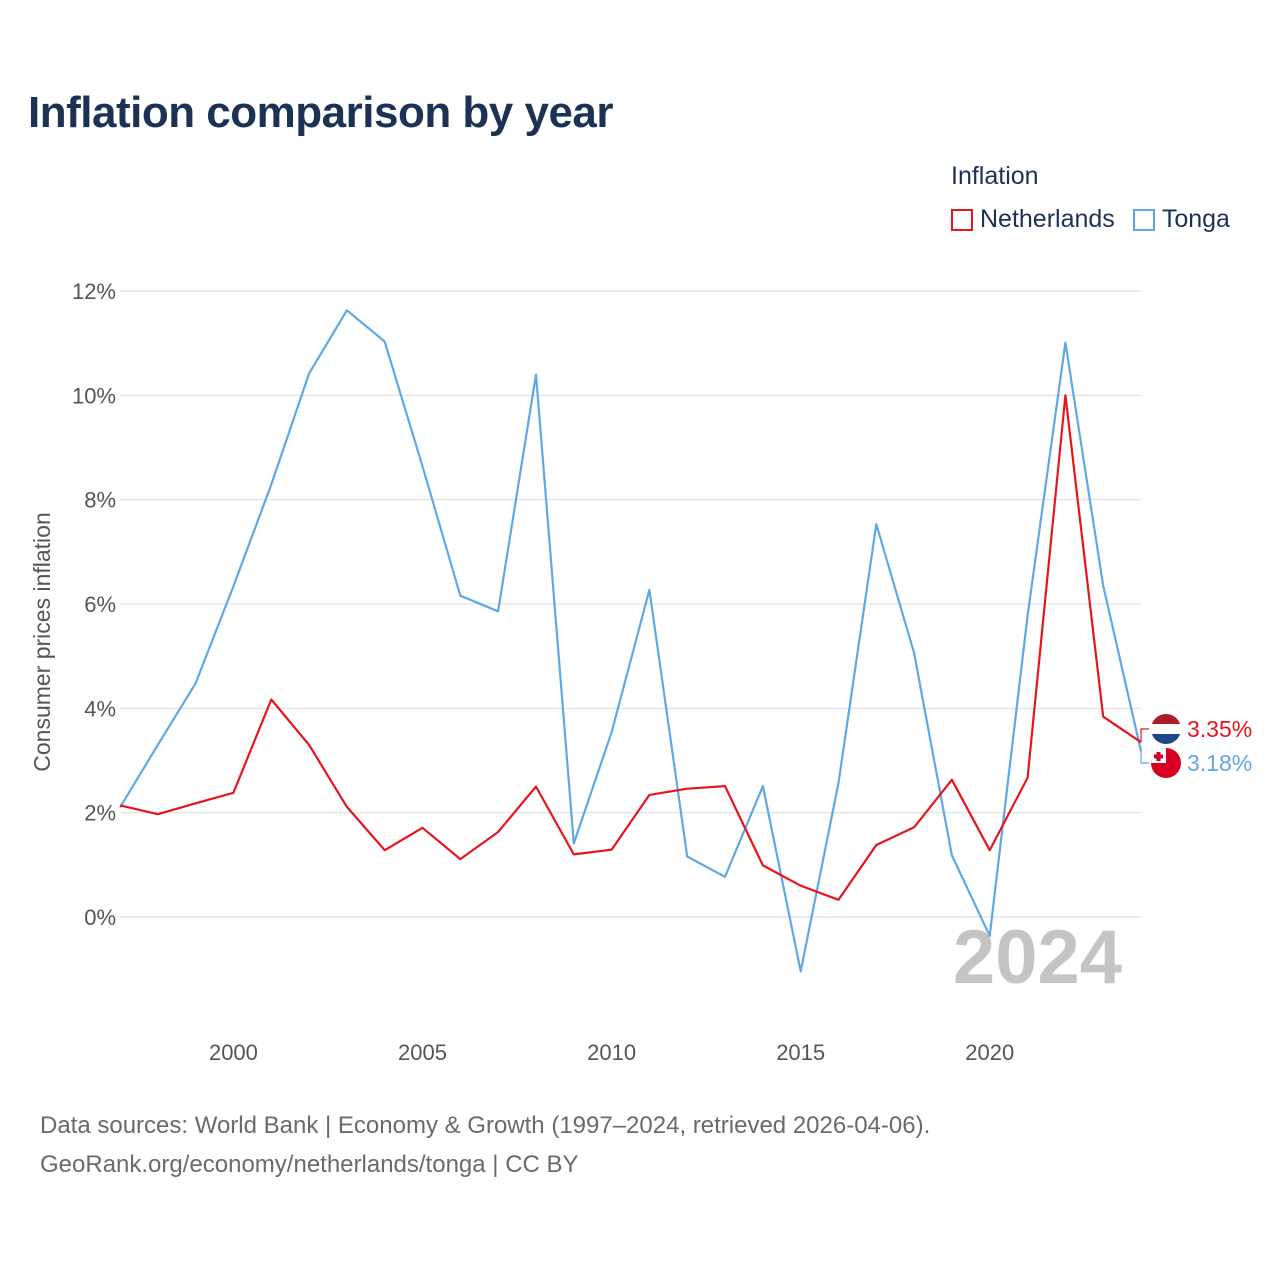 This screenshot has width=1280, height=1280. I want to click on x-tick-label-3: 2015, so click(800, 1052).